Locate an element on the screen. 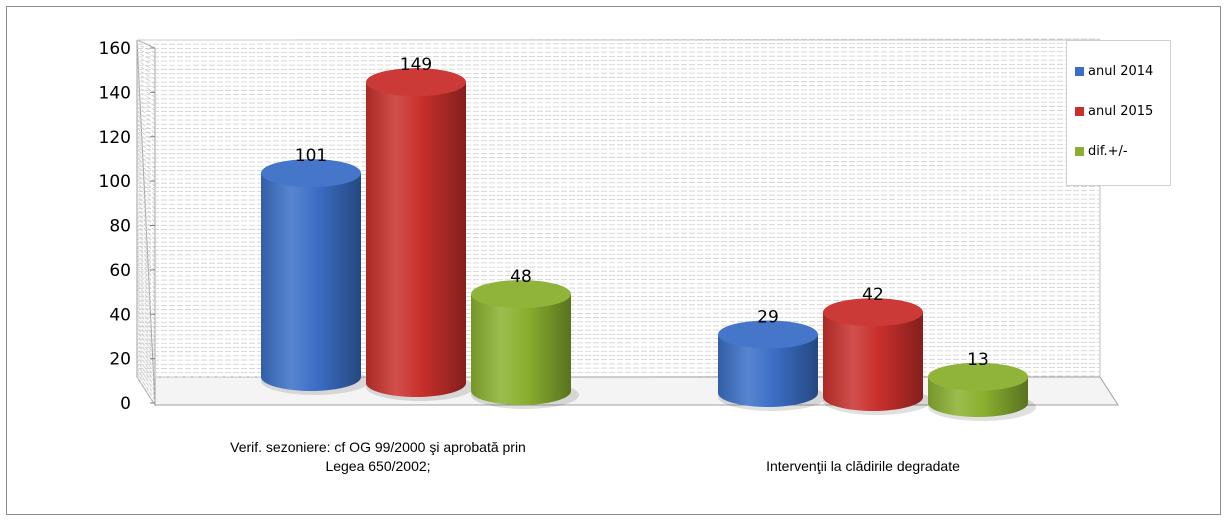 Image resolution: width=1229 pixels, height=523 pixels. y-tick-label: 120 is located at coordinates (115, 138).